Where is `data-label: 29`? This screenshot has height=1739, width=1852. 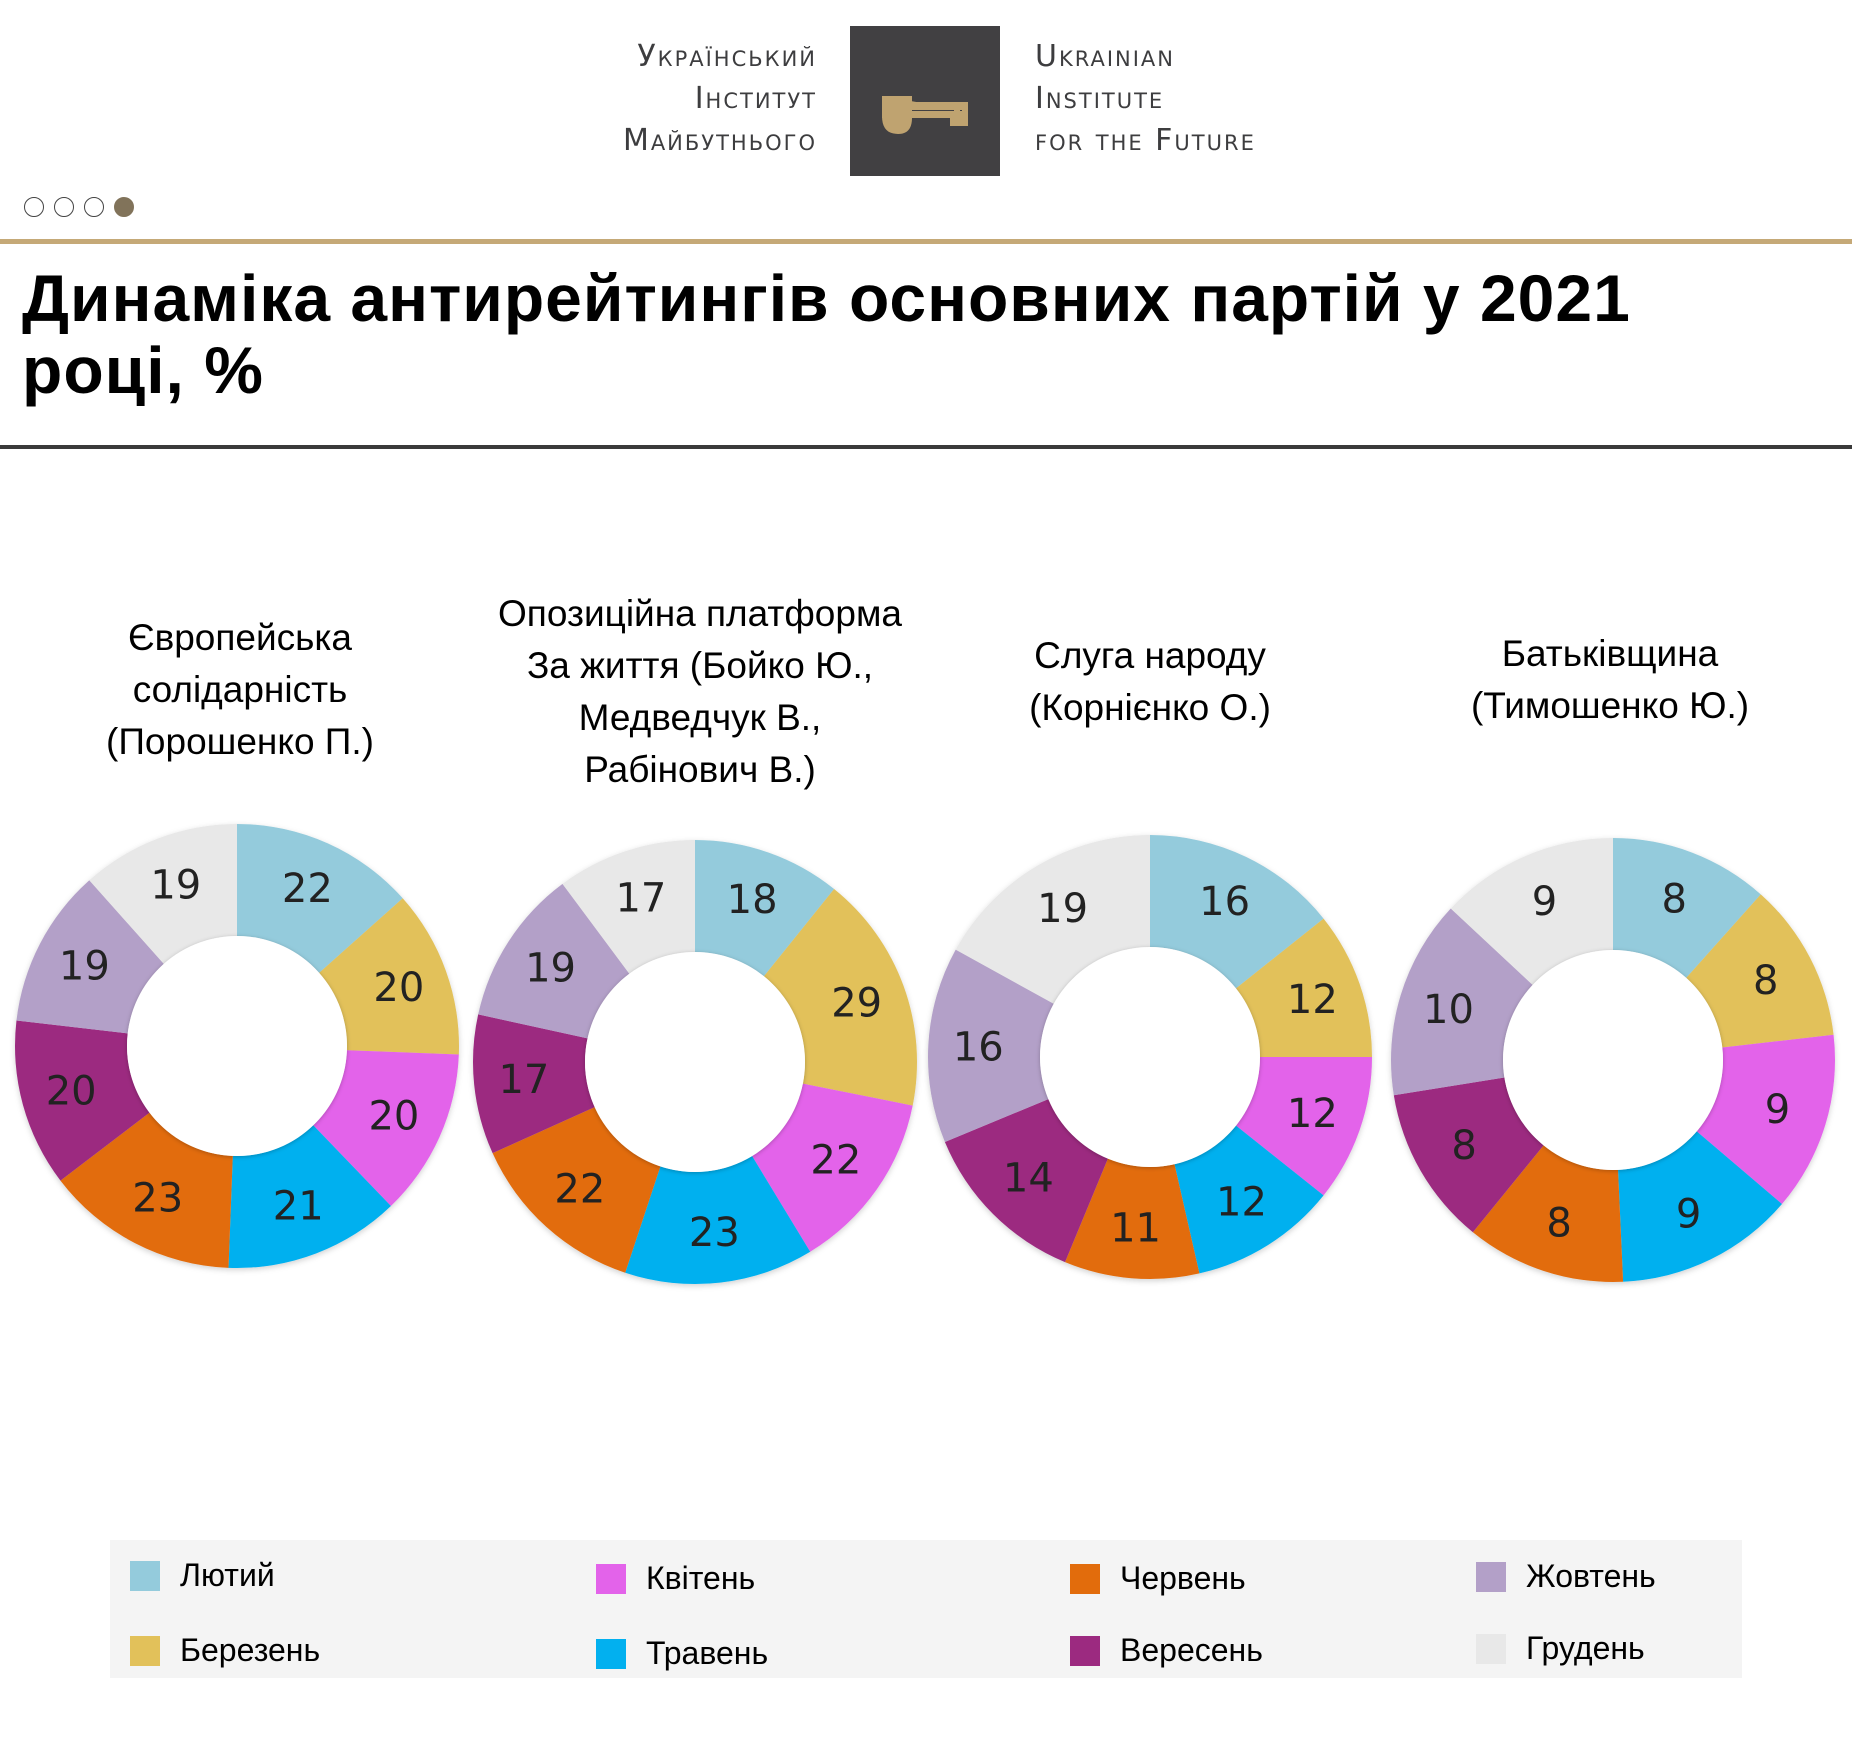
data-label: 29 is located at coordinates (856, 1003).